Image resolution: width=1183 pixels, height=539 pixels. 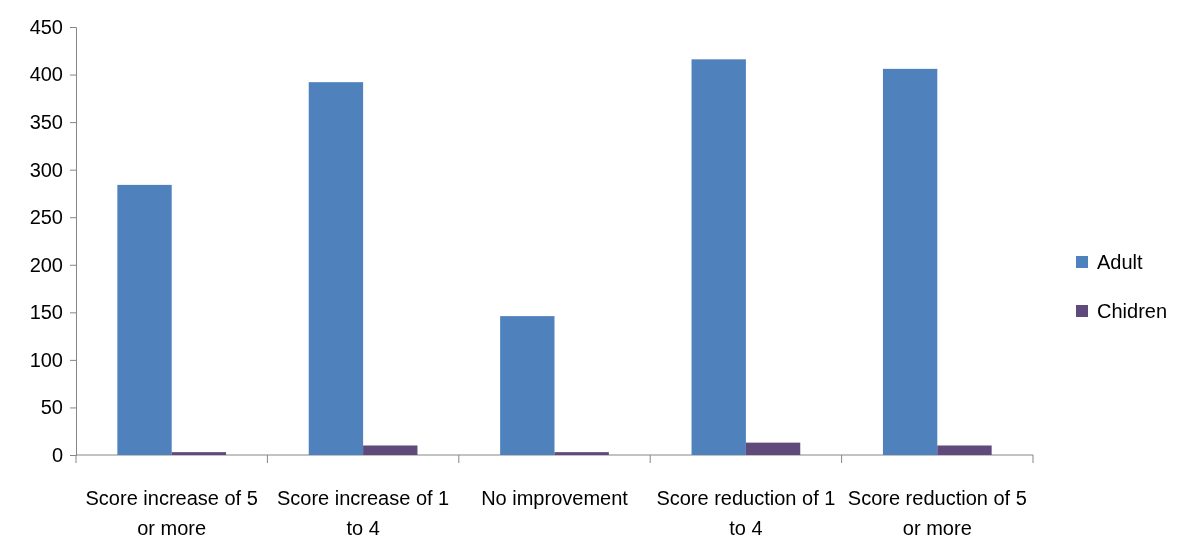 What do you see at coordinates (555, 498) in the screenshot?
I see `x-tick-label: No improvement` at bounding box center [555, 498].